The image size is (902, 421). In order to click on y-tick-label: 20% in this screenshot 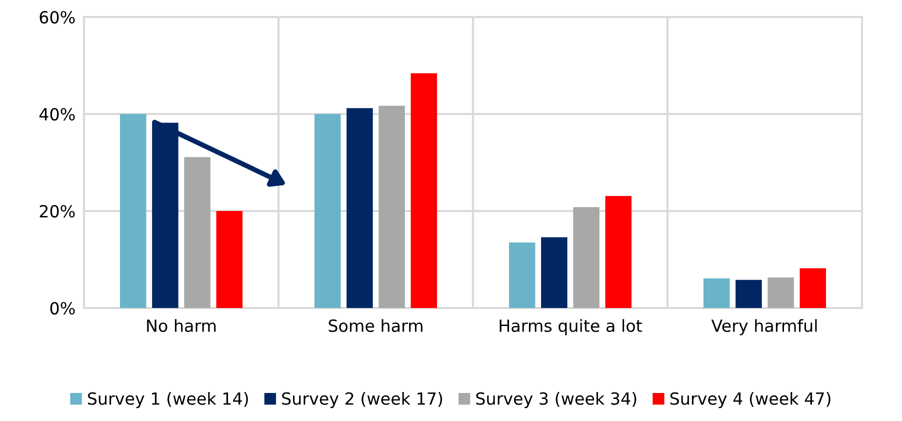, I will do `click(57, 211)`.